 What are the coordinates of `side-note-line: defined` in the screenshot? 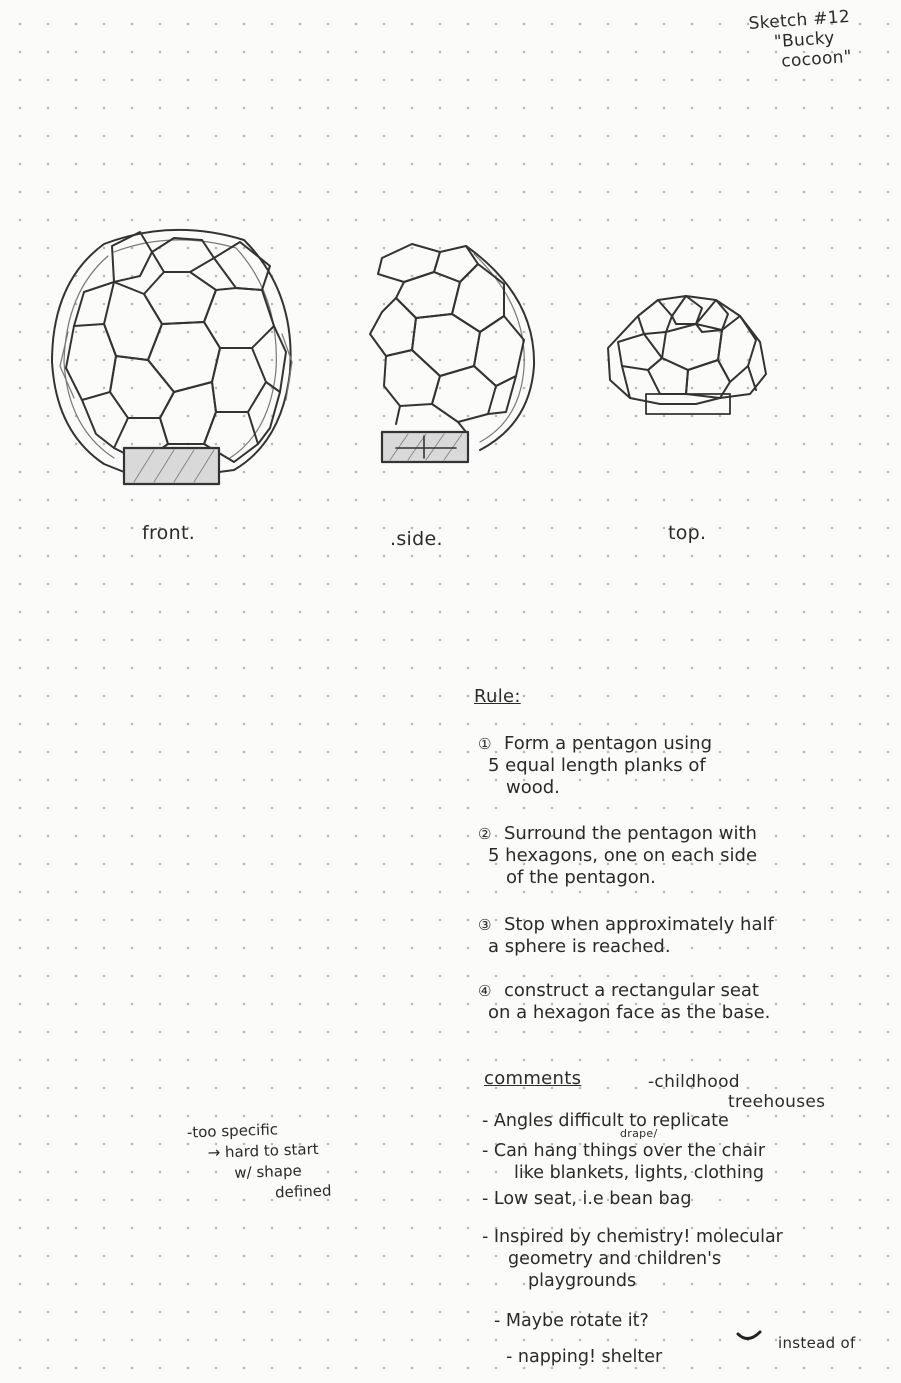 It's located at (303, 1191).